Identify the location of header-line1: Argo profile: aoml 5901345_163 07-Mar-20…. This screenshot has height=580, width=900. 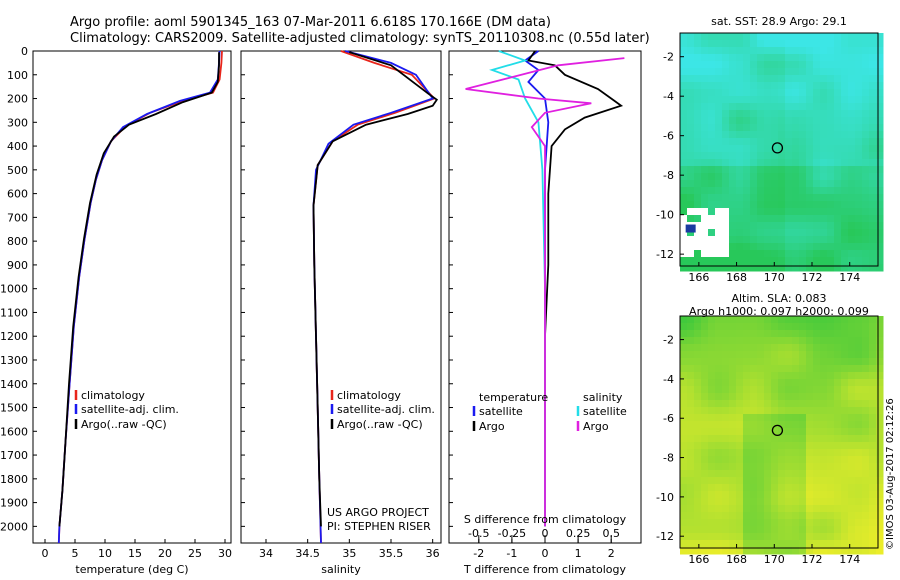
(310, 22).